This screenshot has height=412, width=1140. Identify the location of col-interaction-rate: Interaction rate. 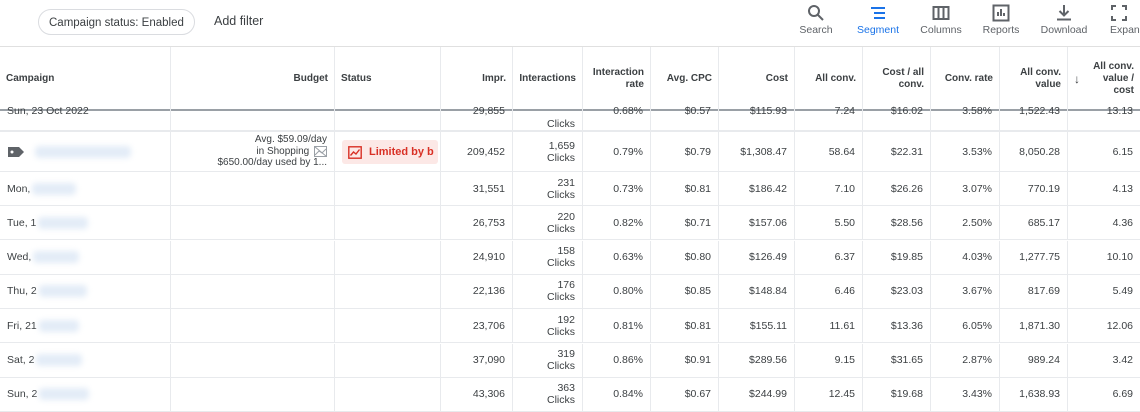
(617, 78).